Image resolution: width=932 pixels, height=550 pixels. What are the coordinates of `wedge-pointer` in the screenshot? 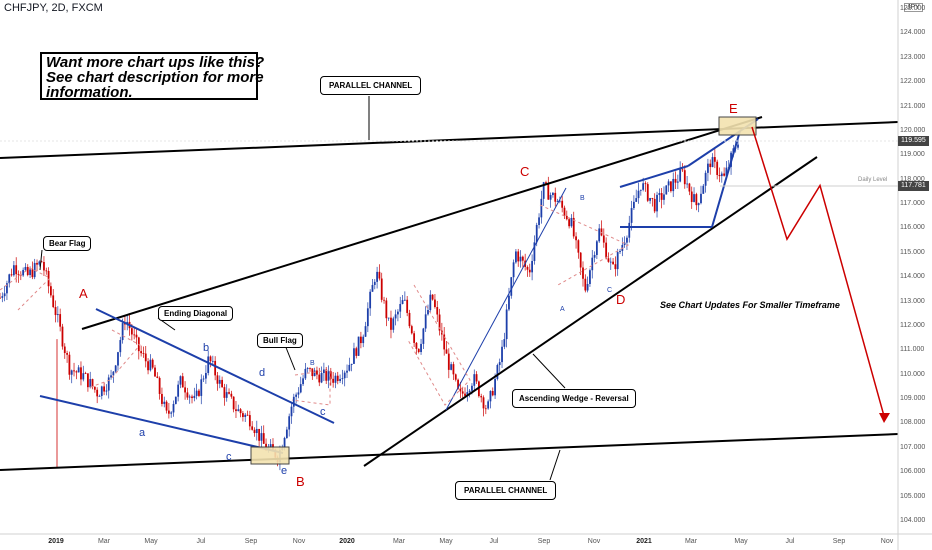 It's located at (549, 371).